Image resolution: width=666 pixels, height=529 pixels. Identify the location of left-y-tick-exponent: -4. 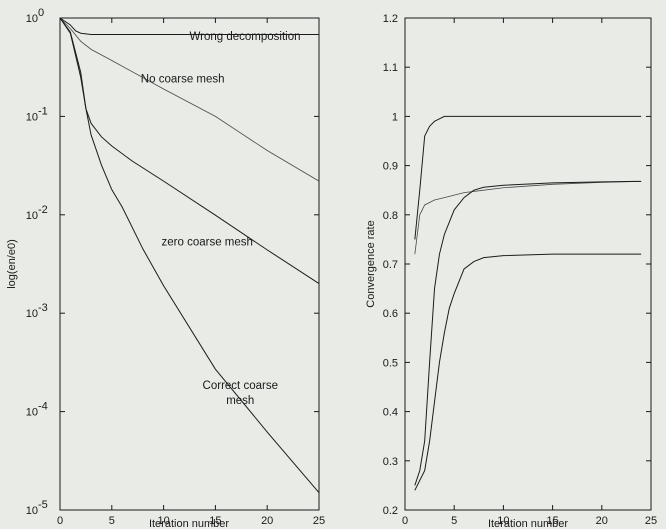
(43, 407).